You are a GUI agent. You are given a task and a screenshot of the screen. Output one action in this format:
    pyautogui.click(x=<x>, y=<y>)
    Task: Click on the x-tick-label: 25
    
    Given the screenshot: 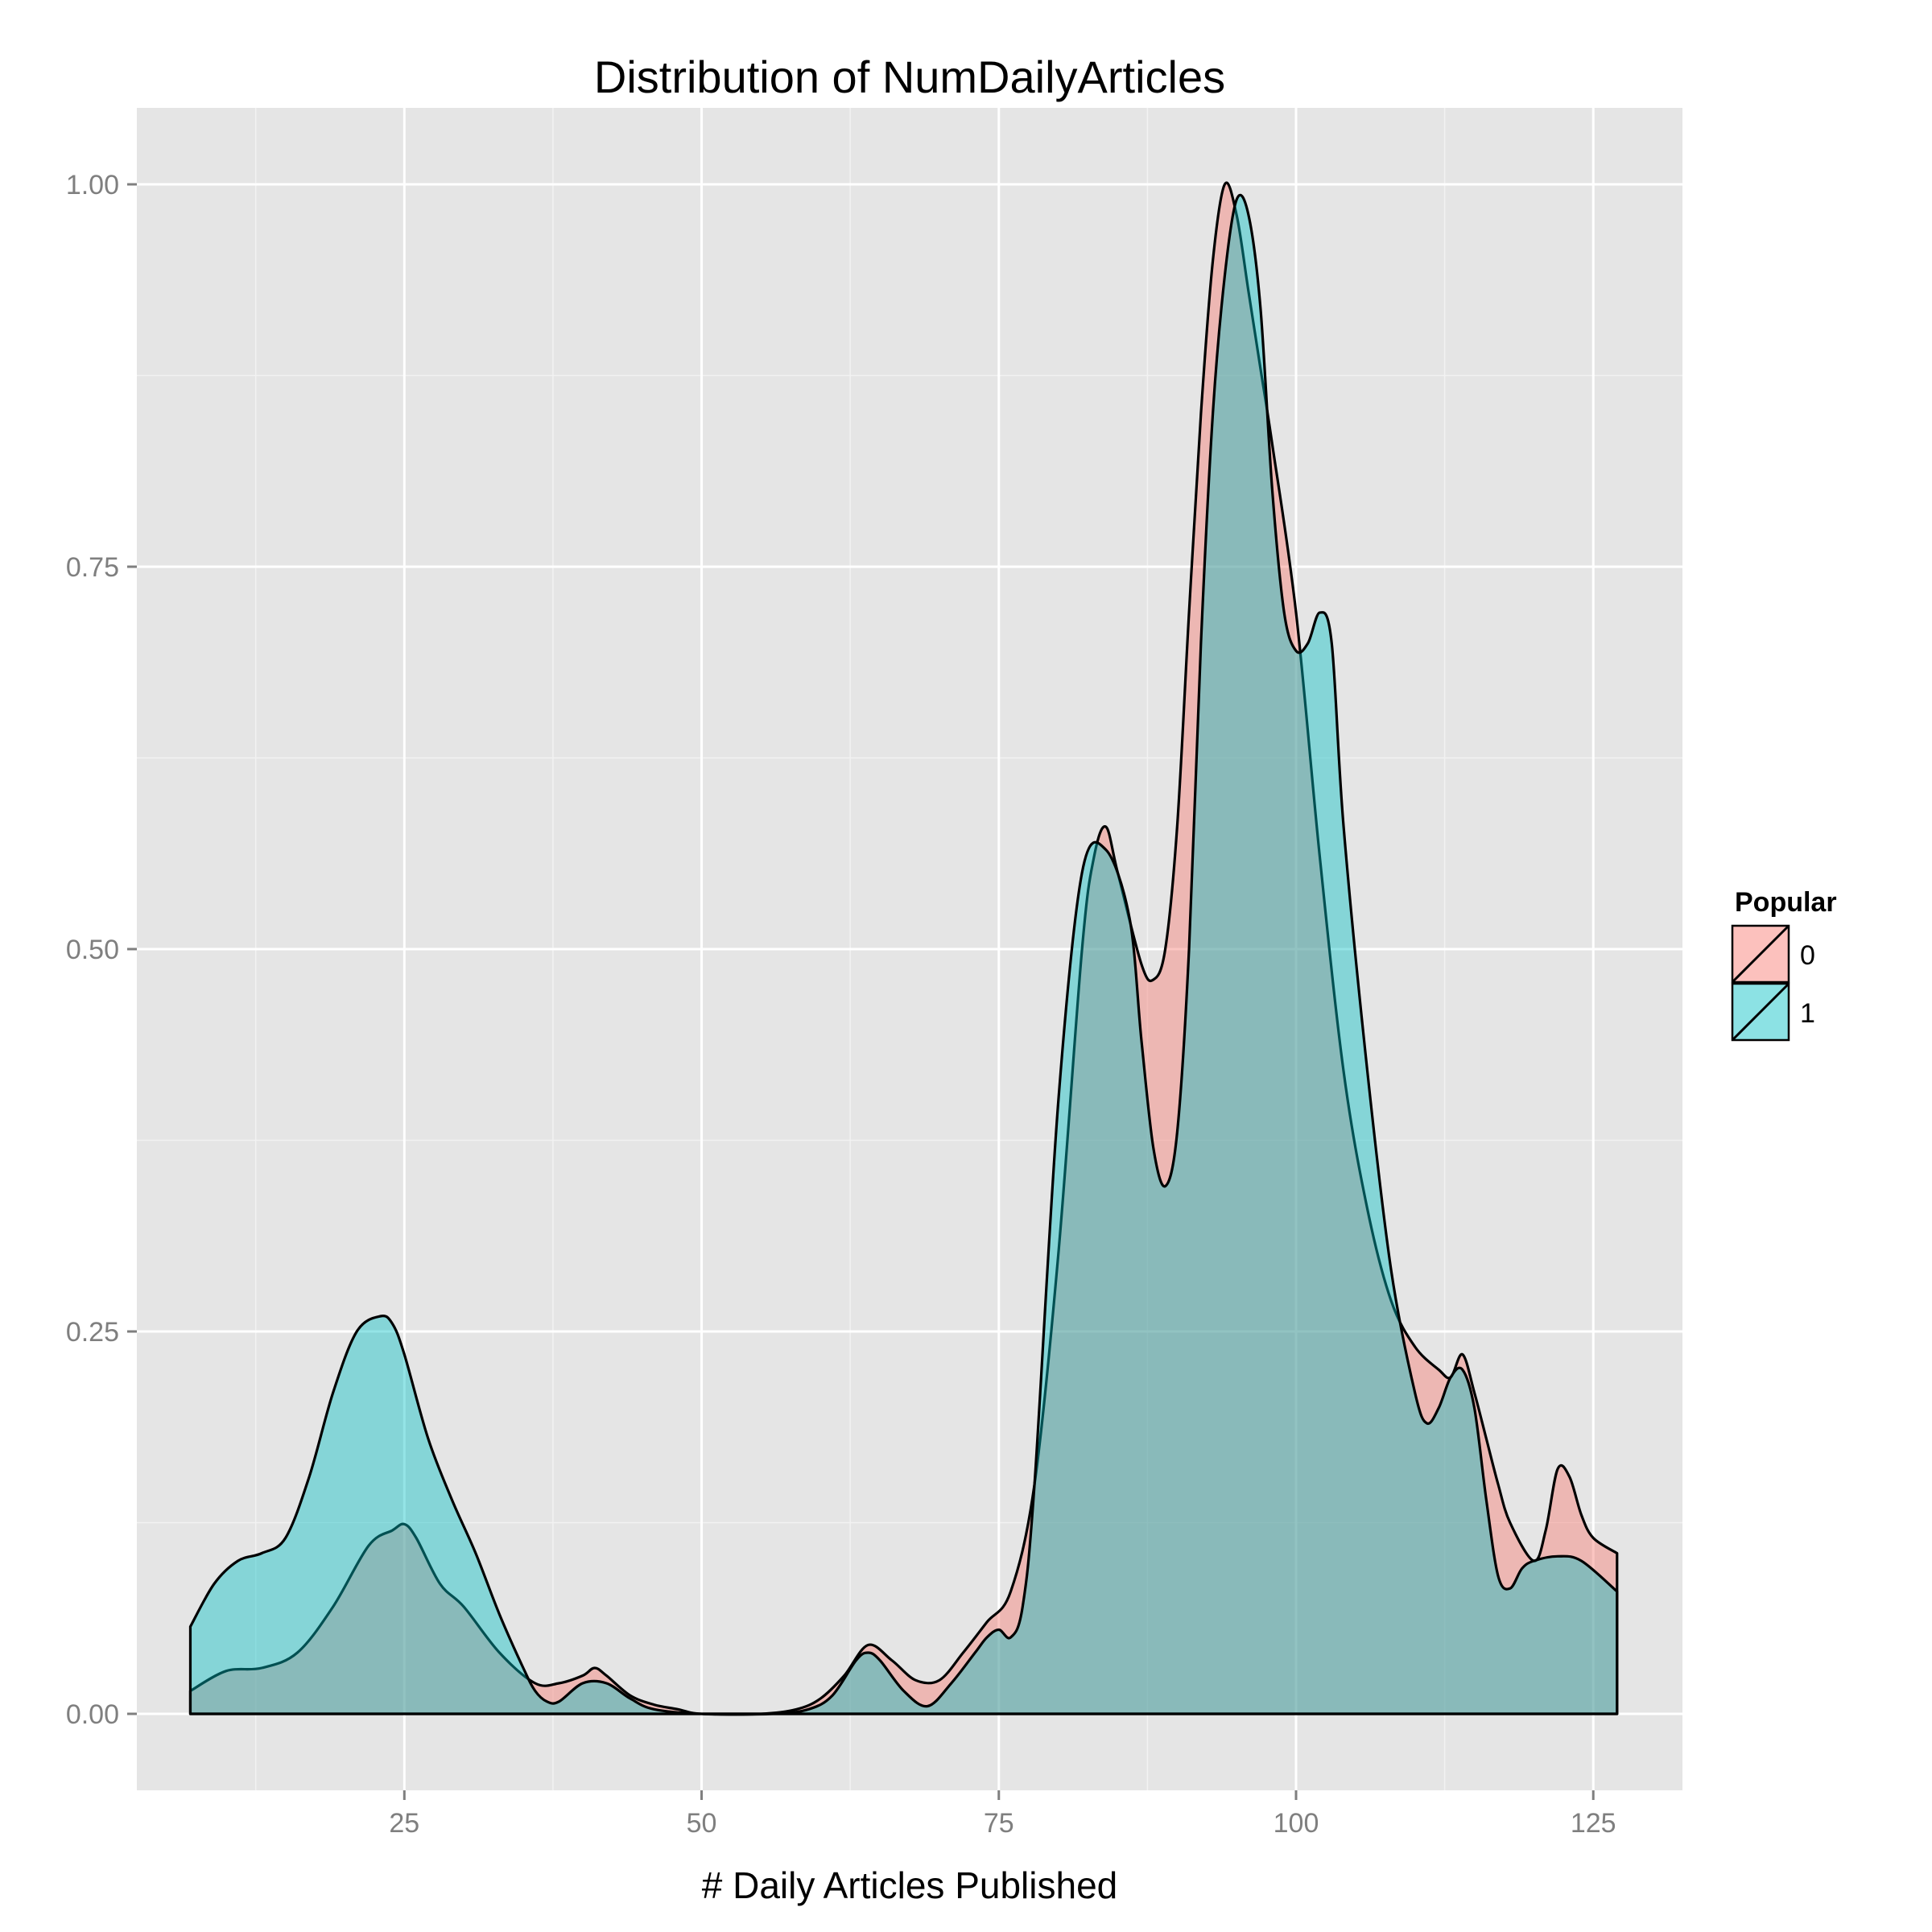 What is the action you would take?
    pyautogui.click(x=404, y=1823)
    